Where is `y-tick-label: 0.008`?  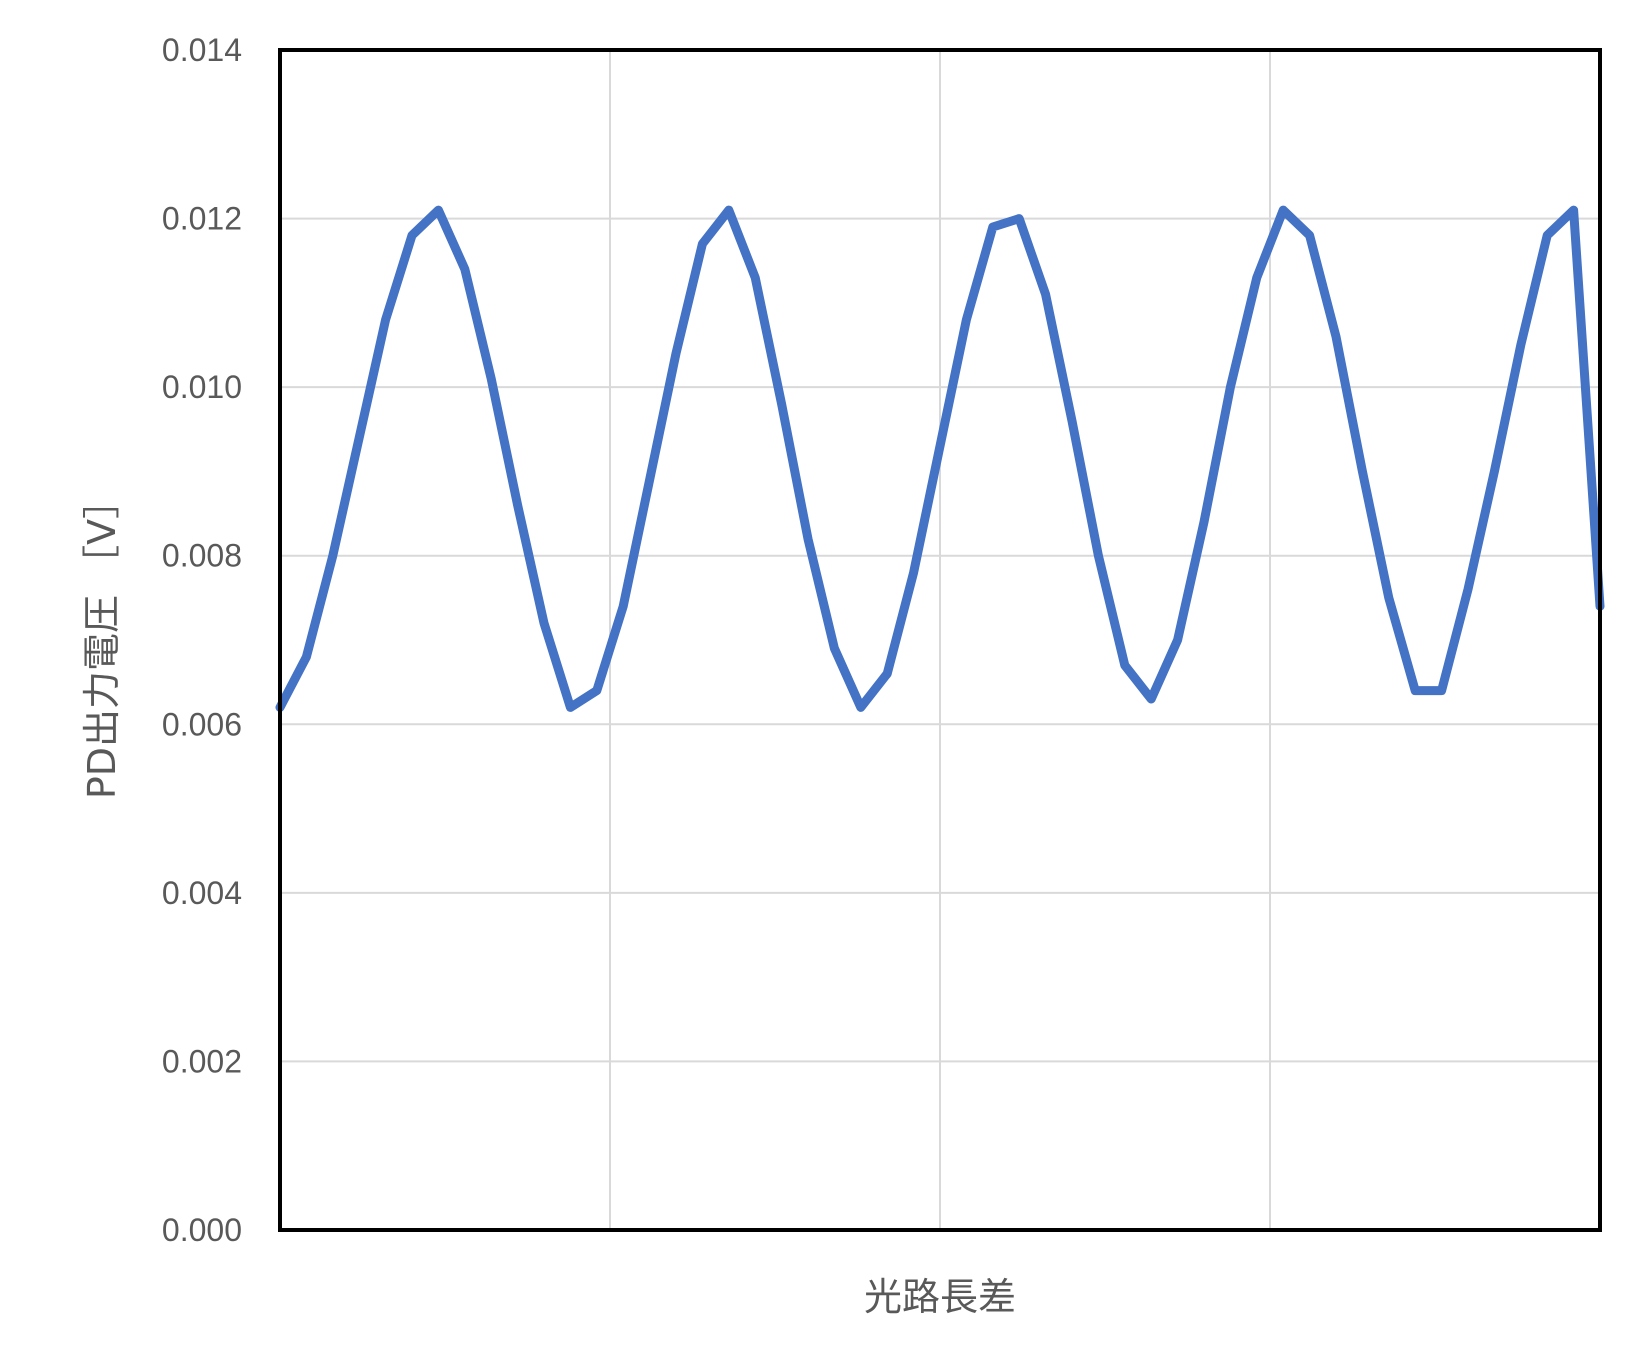 y-tick-label: 0.008 is located at coordinates (202, 556).